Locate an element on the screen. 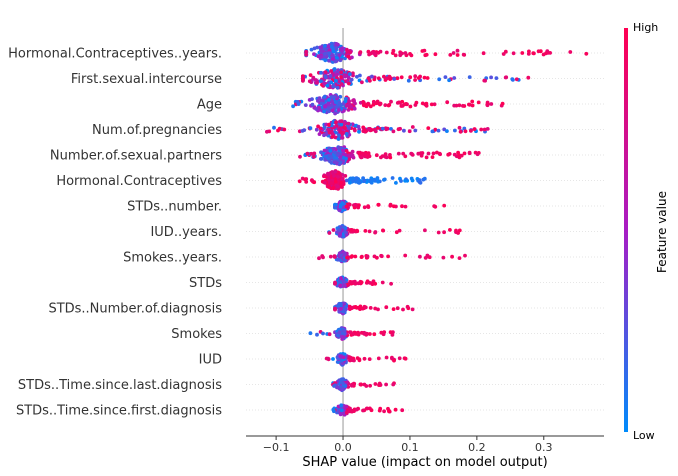 This screenshot has height=476, width=678. colorbar-low-label: Low is located at coordinates (644, 435).